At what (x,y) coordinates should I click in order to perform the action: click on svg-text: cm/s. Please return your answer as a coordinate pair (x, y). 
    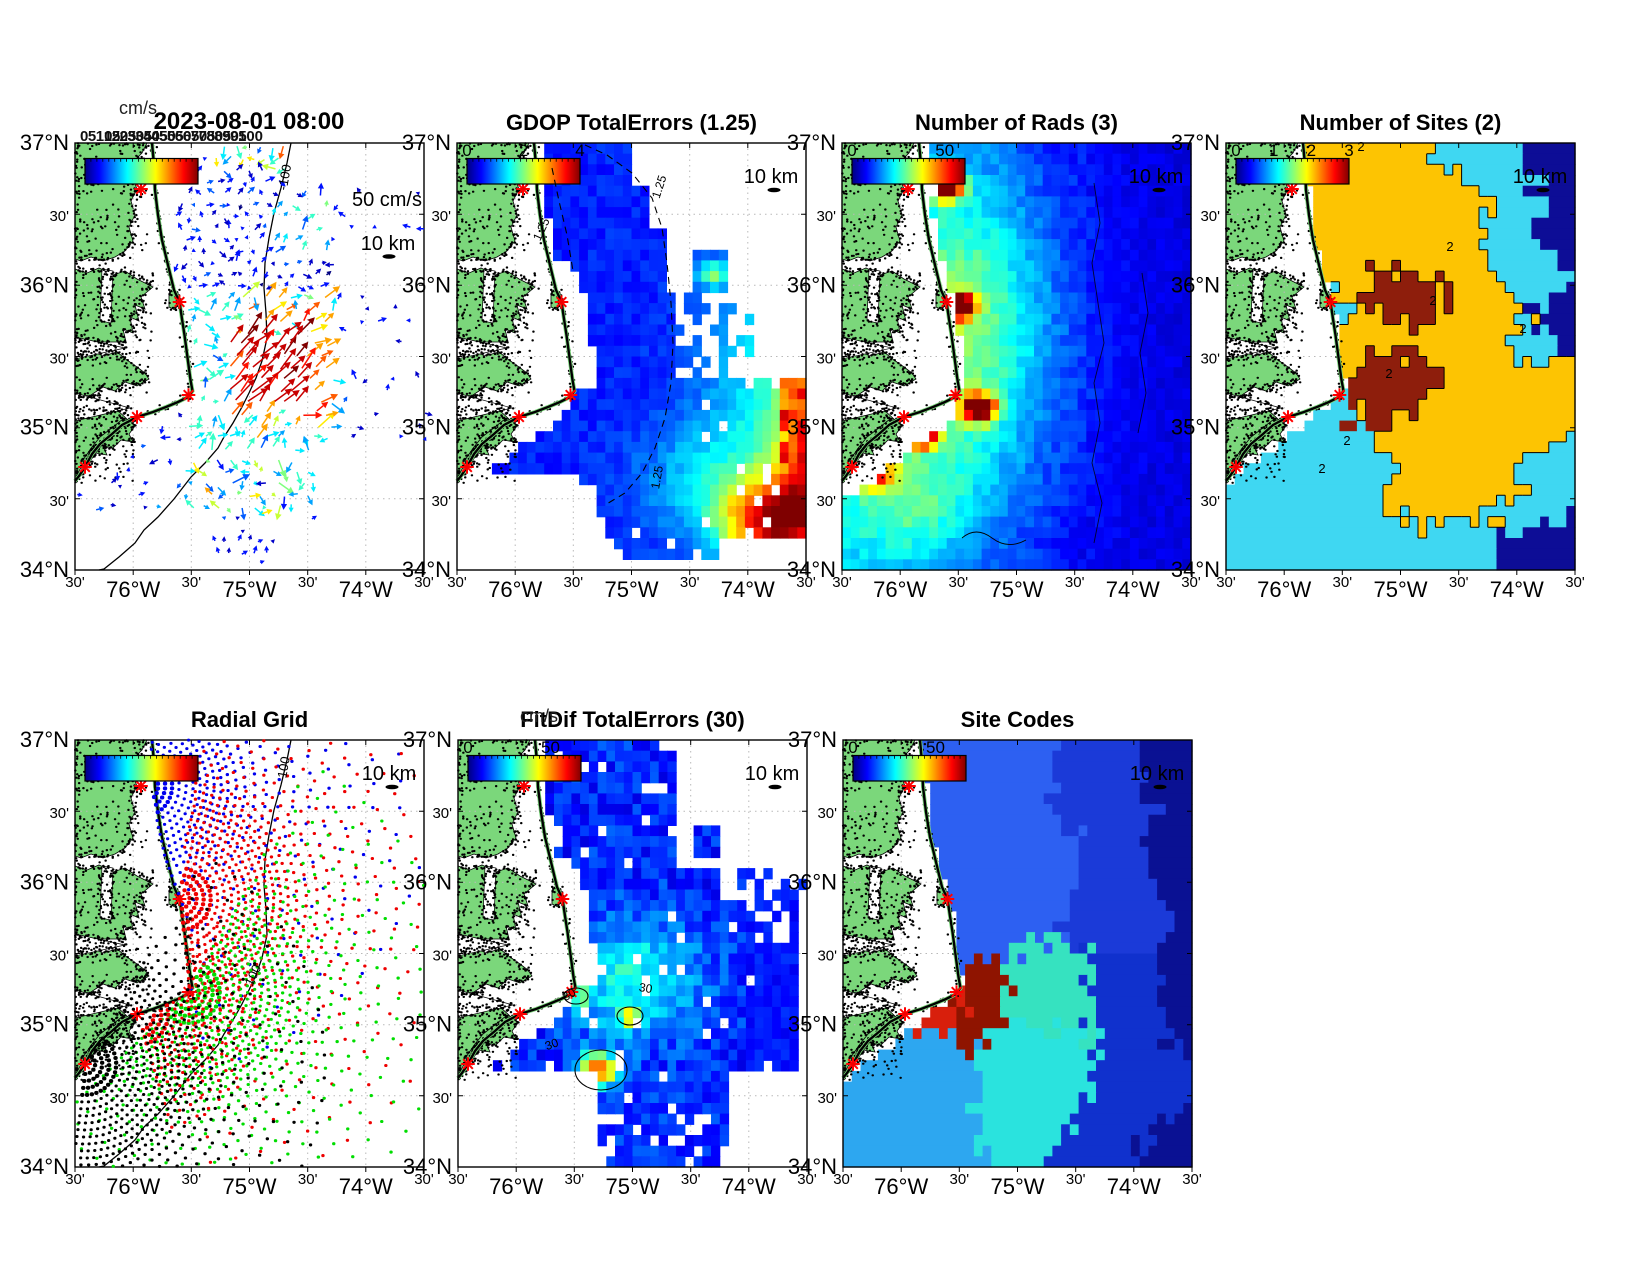
    Looking at the image, I should click on (138, 108).